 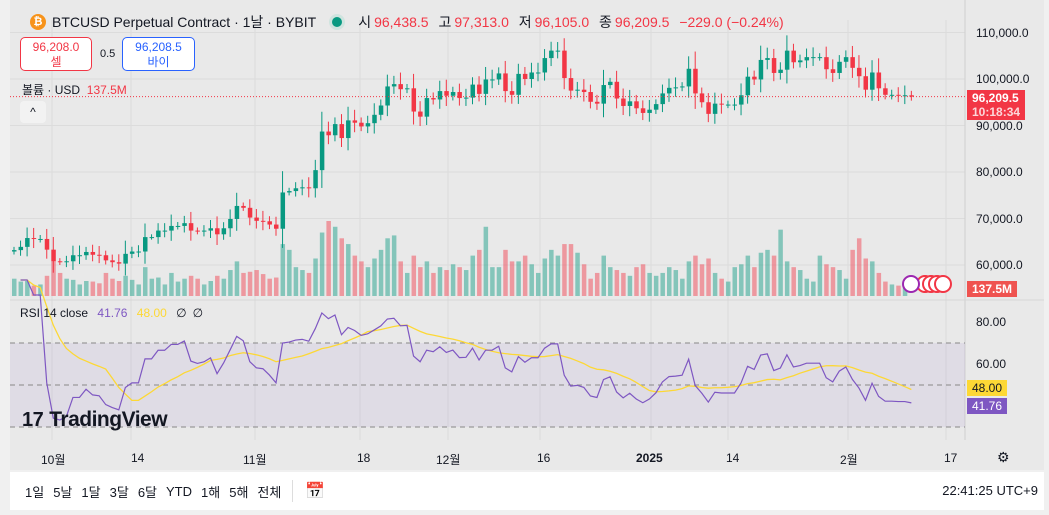 I want to click on collapse-chevron-up-icon: ^, so click(x=33, y=112).